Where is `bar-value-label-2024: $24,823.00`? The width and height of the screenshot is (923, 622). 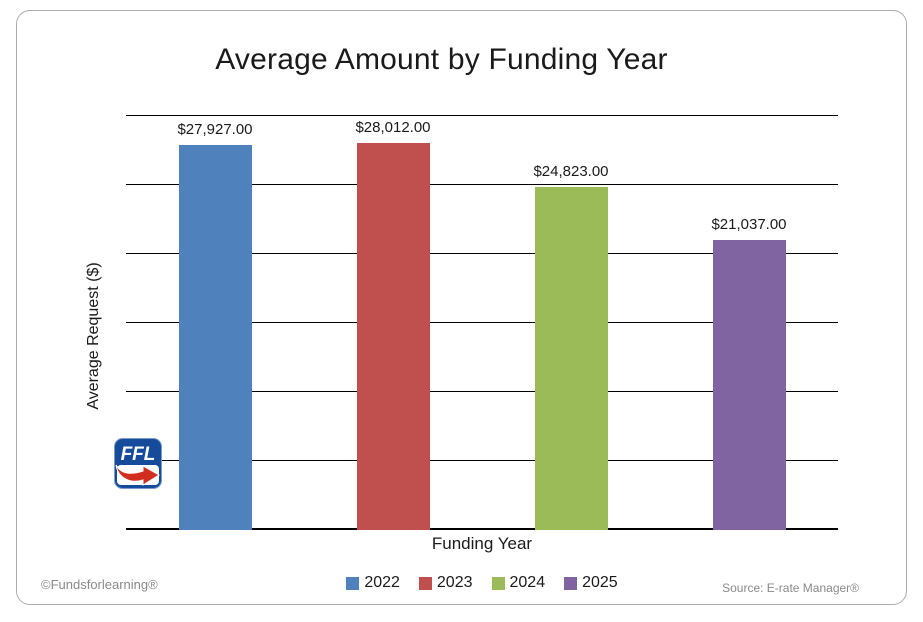 bar-value-label-2024: $24,823.00 is located at coordinates (571, 171).